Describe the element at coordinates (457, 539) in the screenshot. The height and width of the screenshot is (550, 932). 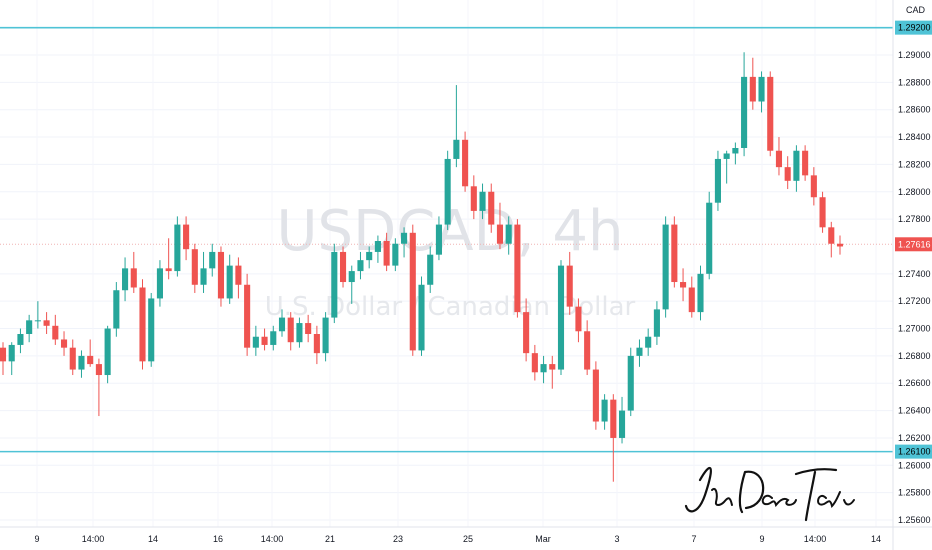
I see `time-axis: 9 14:00 14 16 14:00 21 23 25 Mar 3 7 9 14:00 14` at that location.